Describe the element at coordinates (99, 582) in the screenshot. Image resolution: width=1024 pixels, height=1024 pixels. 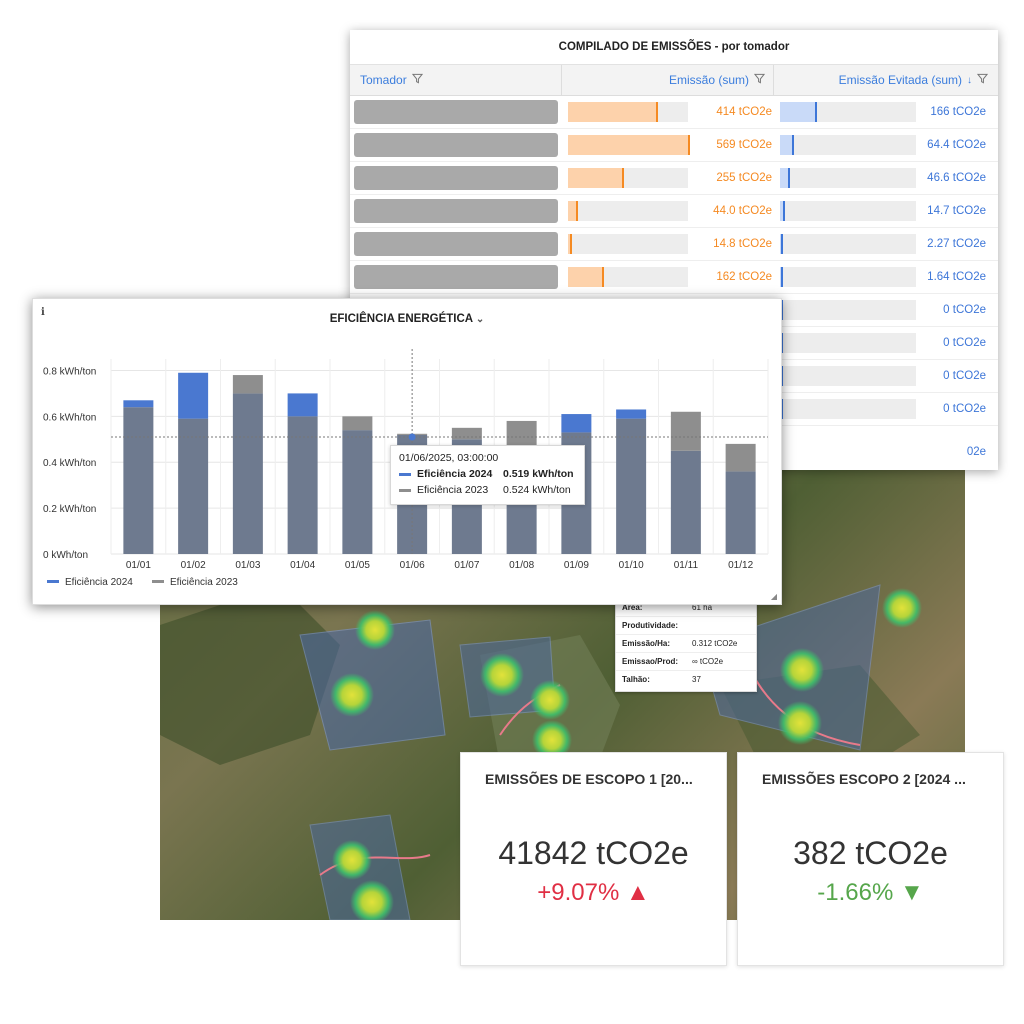
I see `legend-label: Eficiência 2024` at that location.